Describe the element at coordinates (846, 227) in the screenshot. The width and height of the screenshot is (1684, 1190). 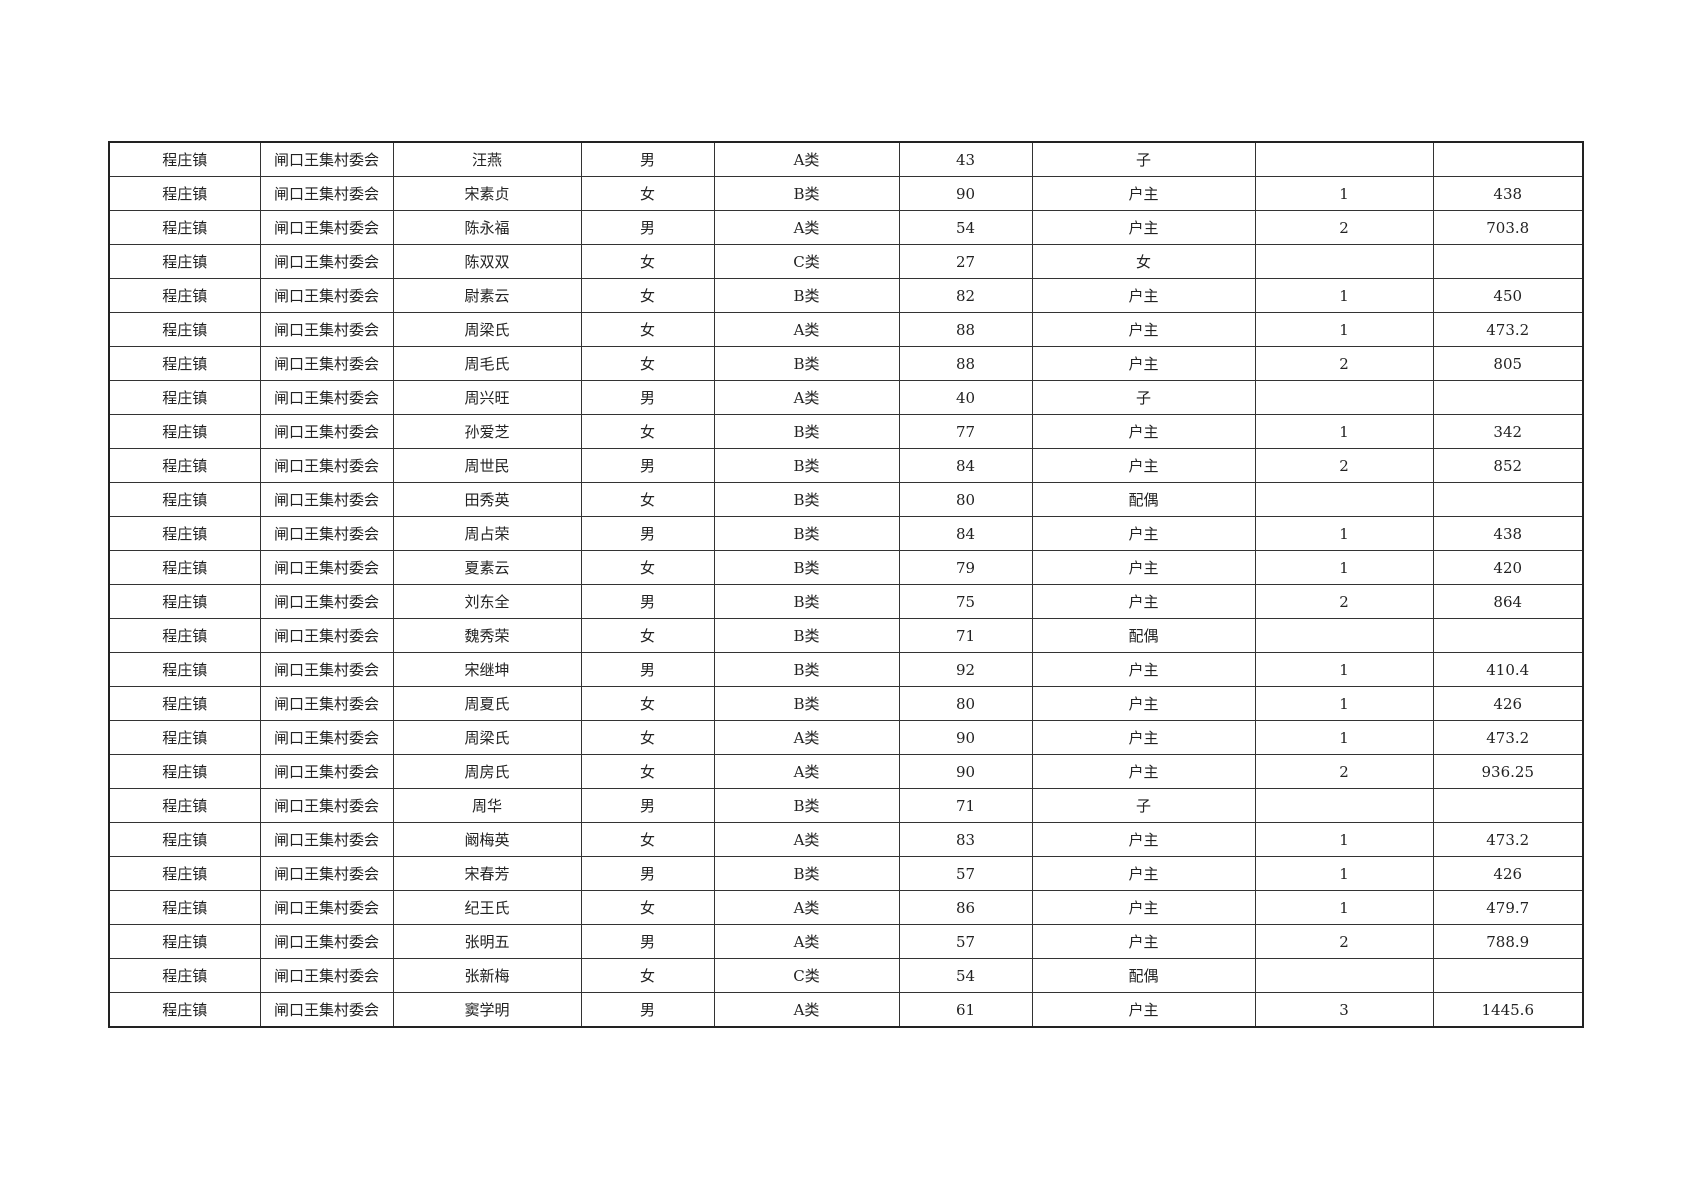
I see `table-row: 程庄镇 闸口王集村委会 陈永福男 A类 54 户主 2 703.8` at that location.